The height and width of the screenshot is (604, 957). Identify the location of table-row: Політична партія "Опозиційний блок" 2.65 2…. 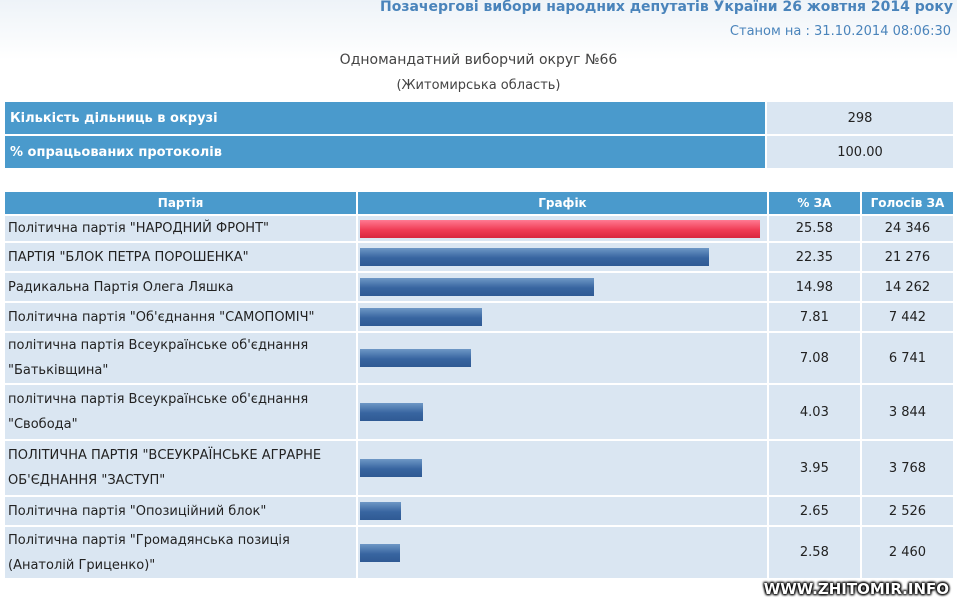
(479, 510).